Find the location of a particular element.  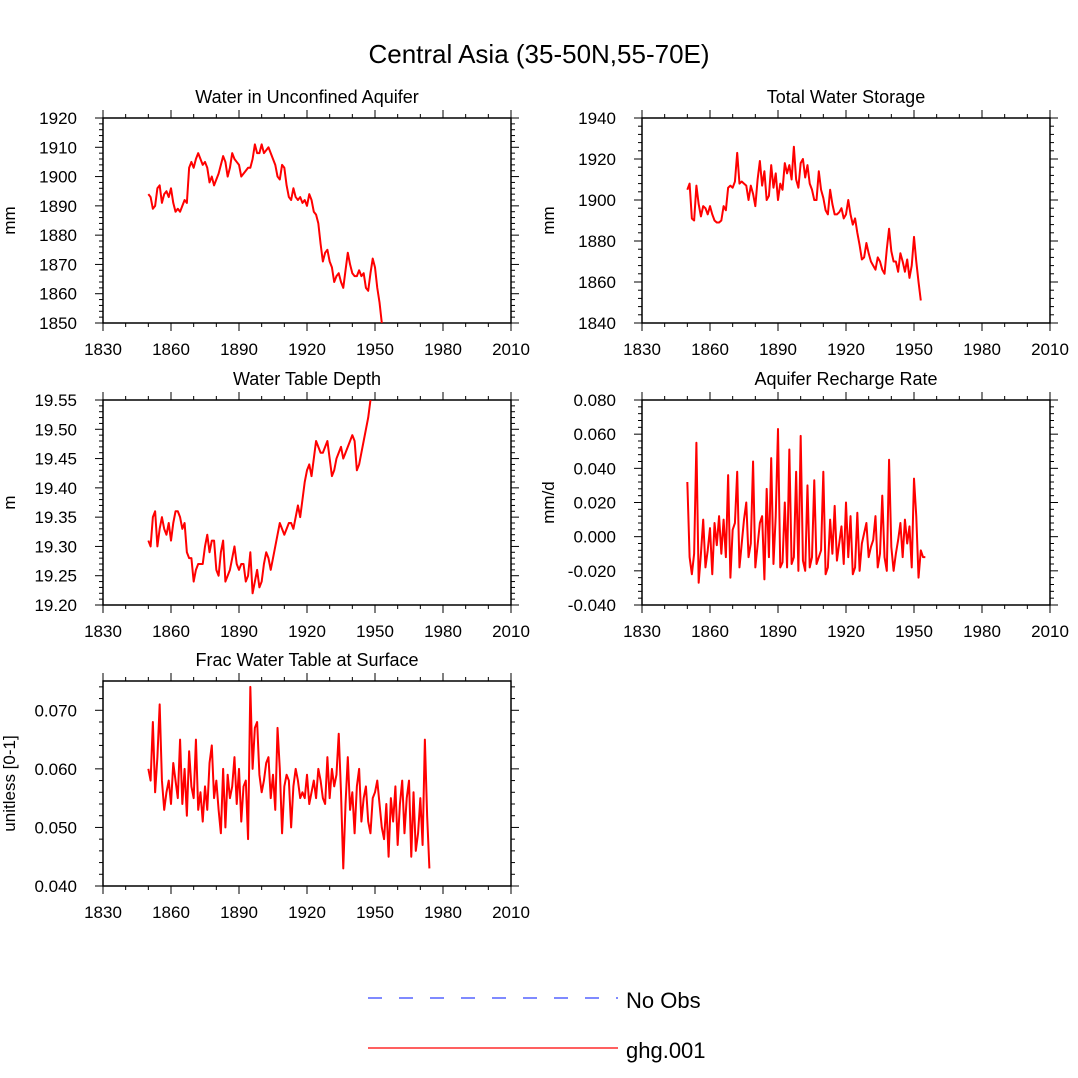

y-axis-label: mm/d is located at coordinates (548, 502).